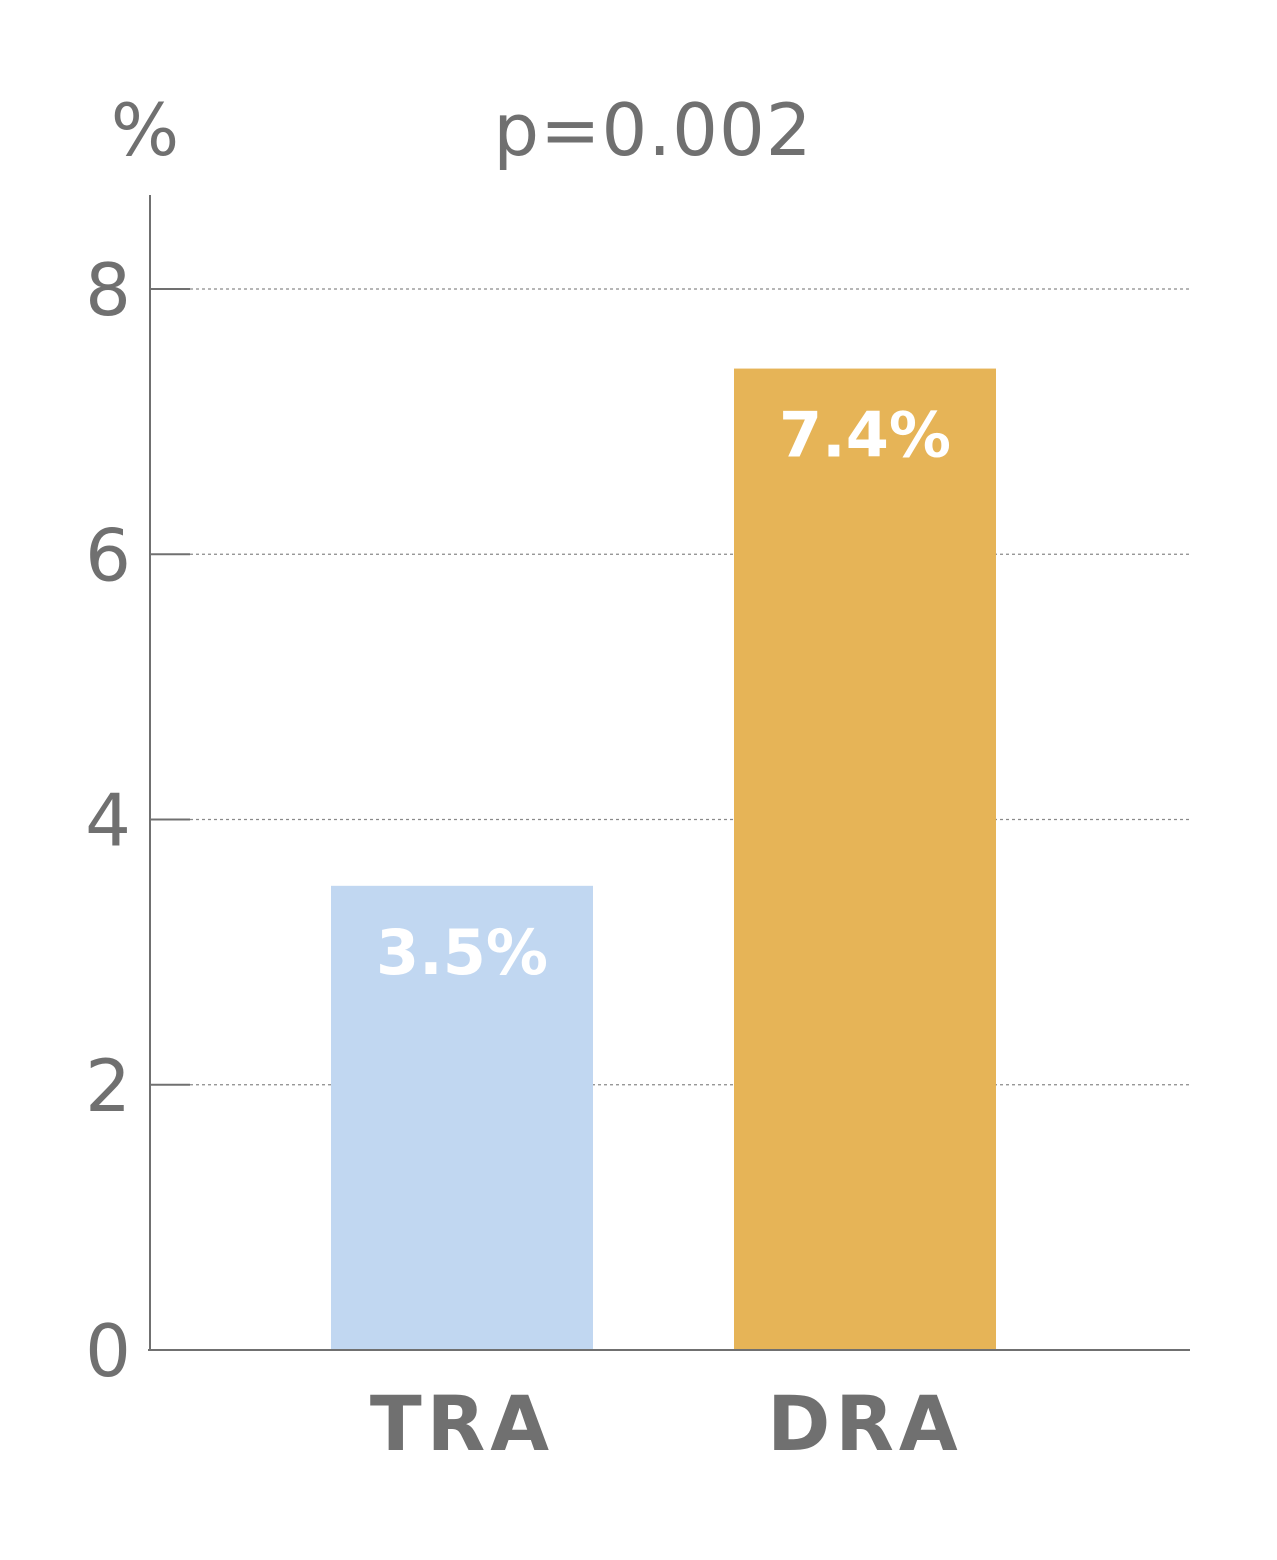 The width and height of the screenshot is (1277, 1560). Describe the element at coordinates (108, 290) in the screenshot. I see `y-tick-label-8: 8` at that location.